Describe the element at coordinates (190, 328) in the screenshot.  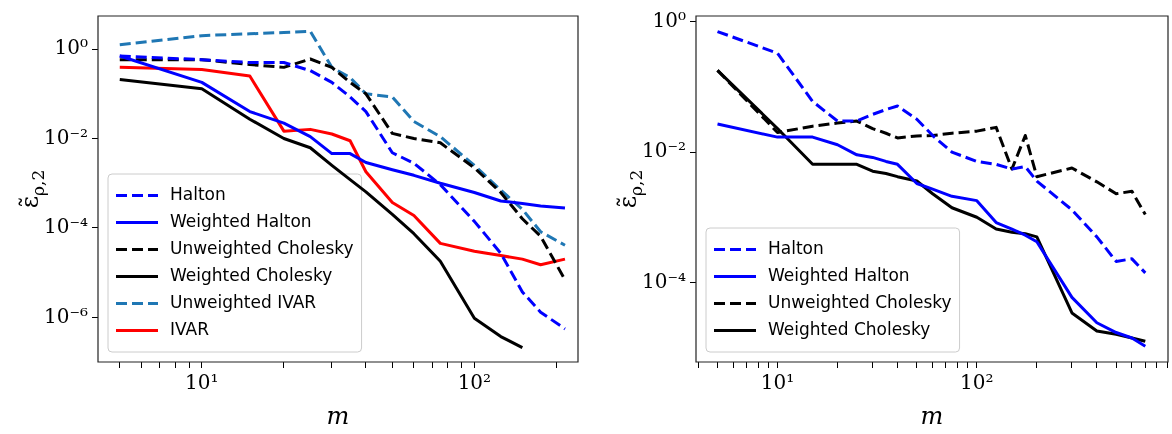
I see `legend-label: IVAR` at that location.